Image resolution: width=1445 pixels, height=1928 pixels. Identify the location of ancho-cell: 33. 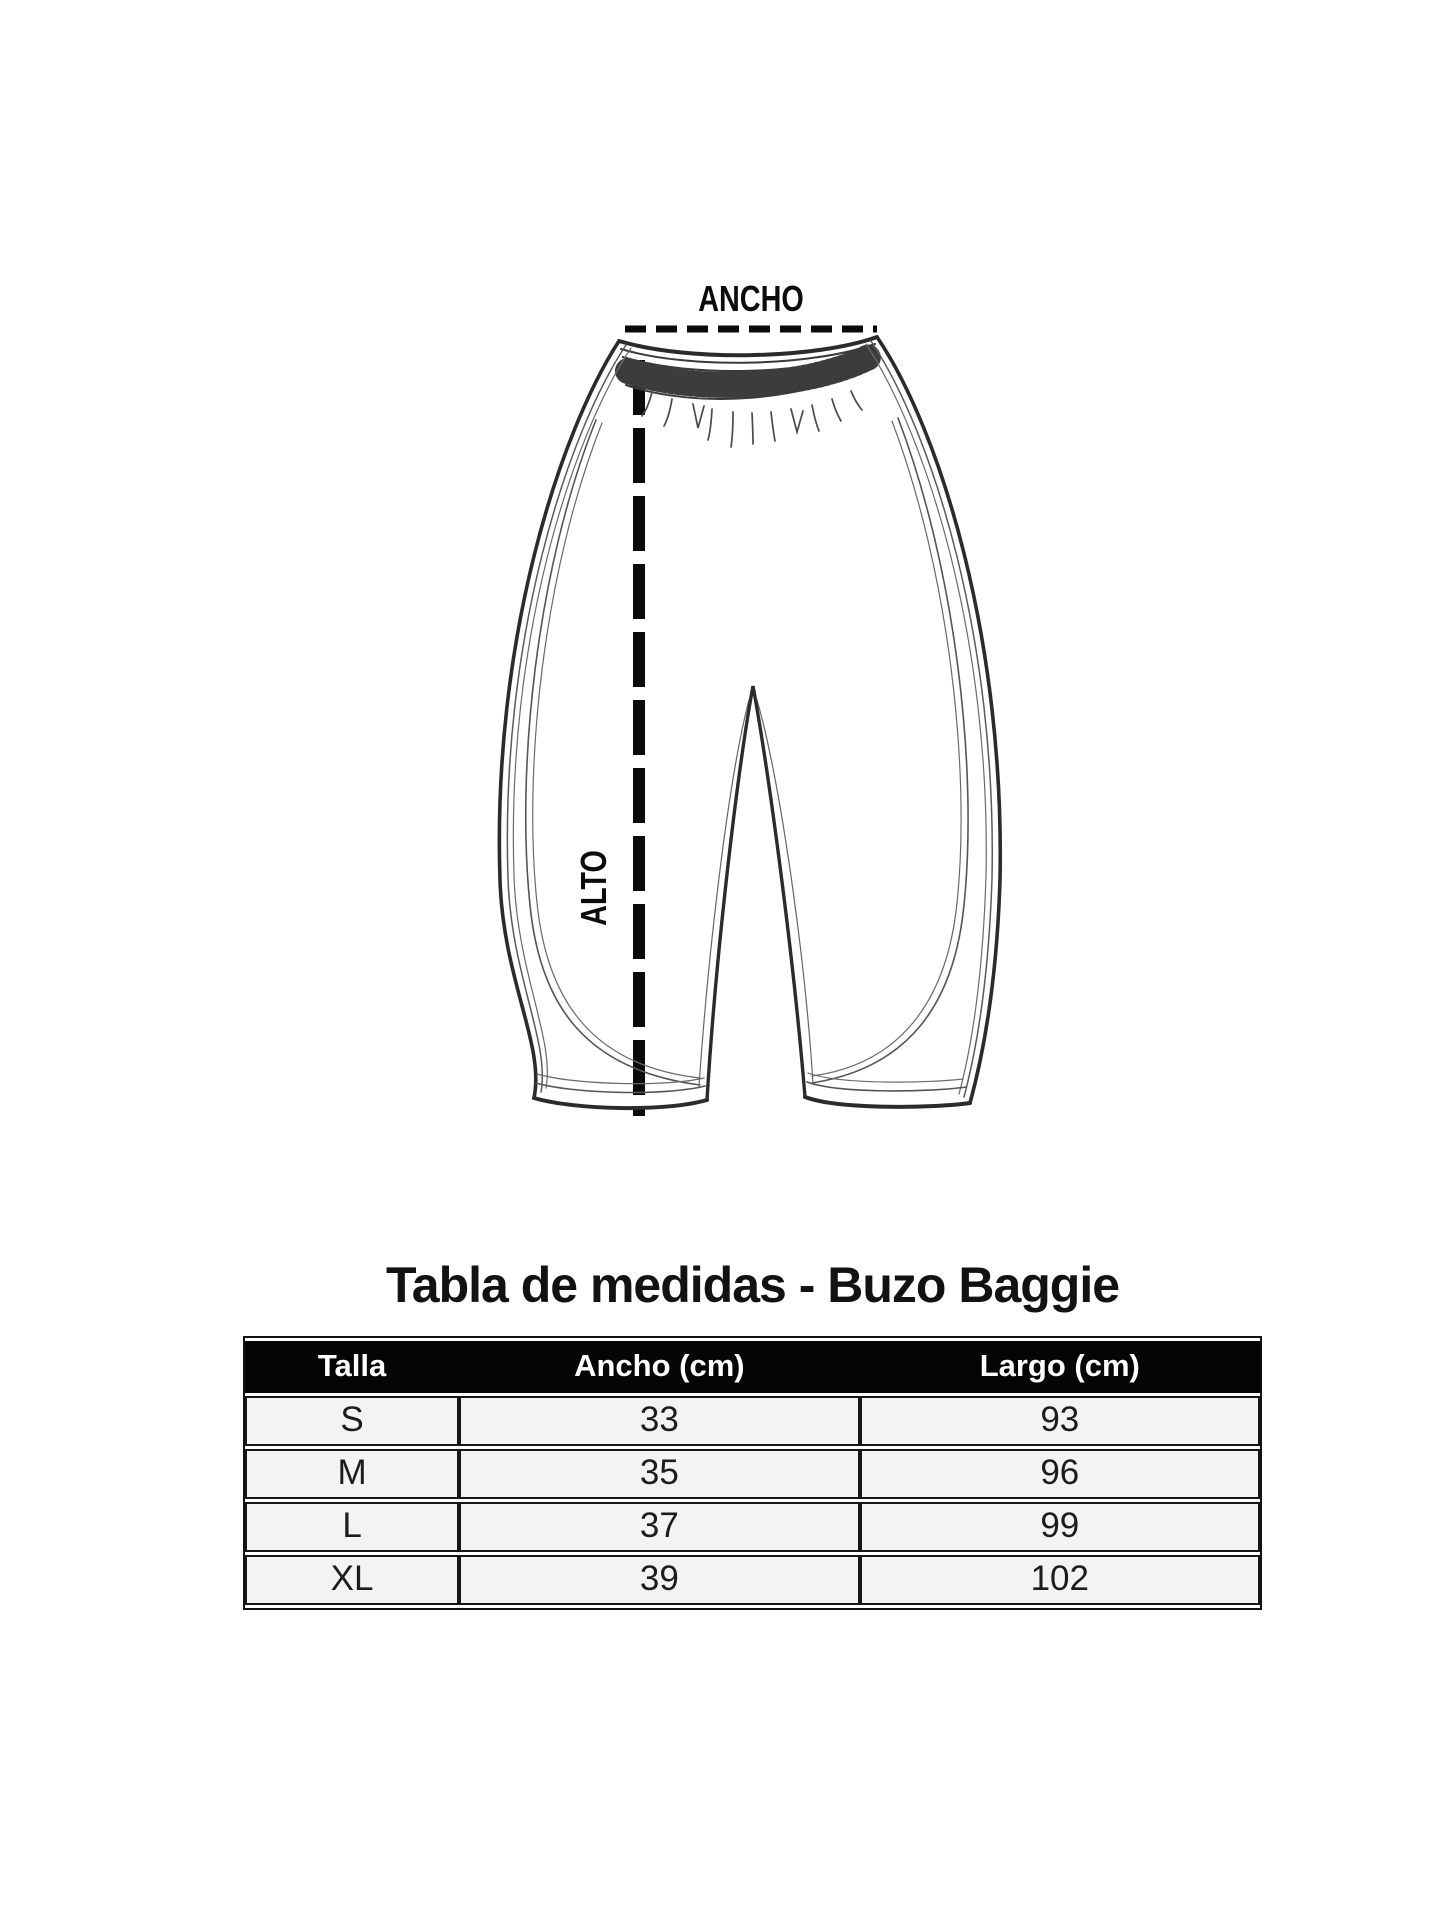
(659, 1421).